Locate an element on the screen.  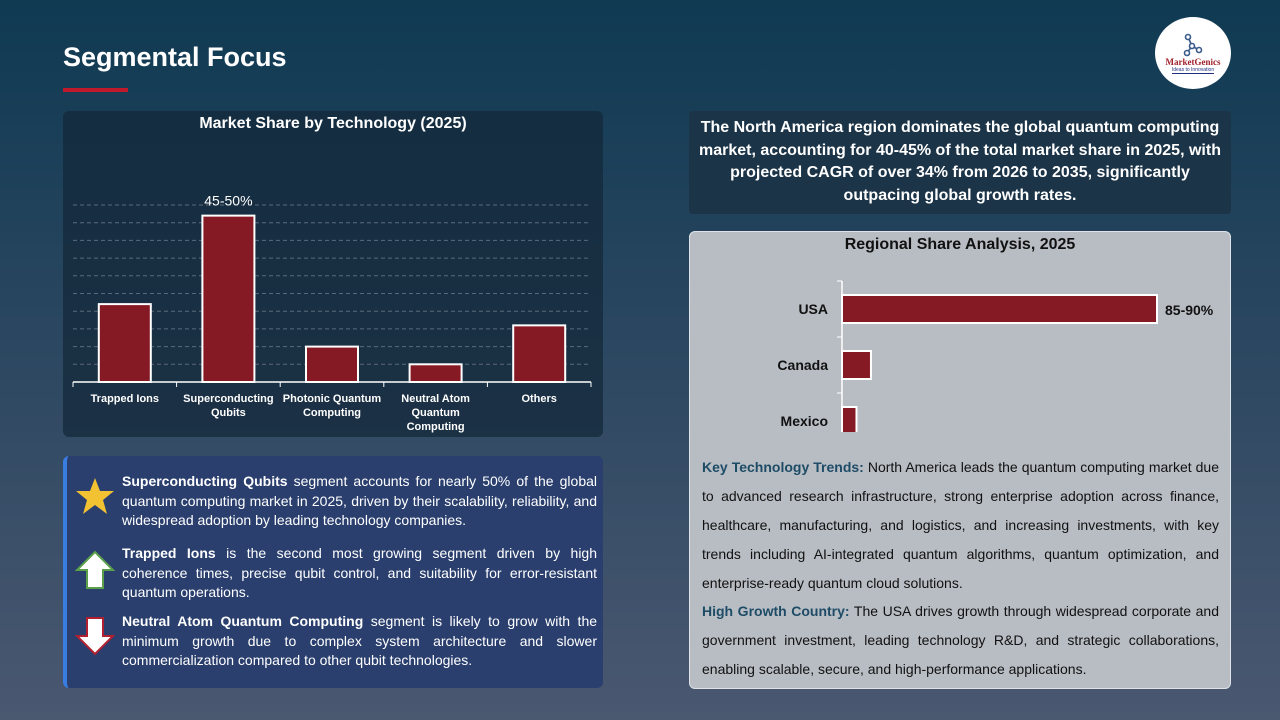
star-icon is located at coordinates (95, 496).